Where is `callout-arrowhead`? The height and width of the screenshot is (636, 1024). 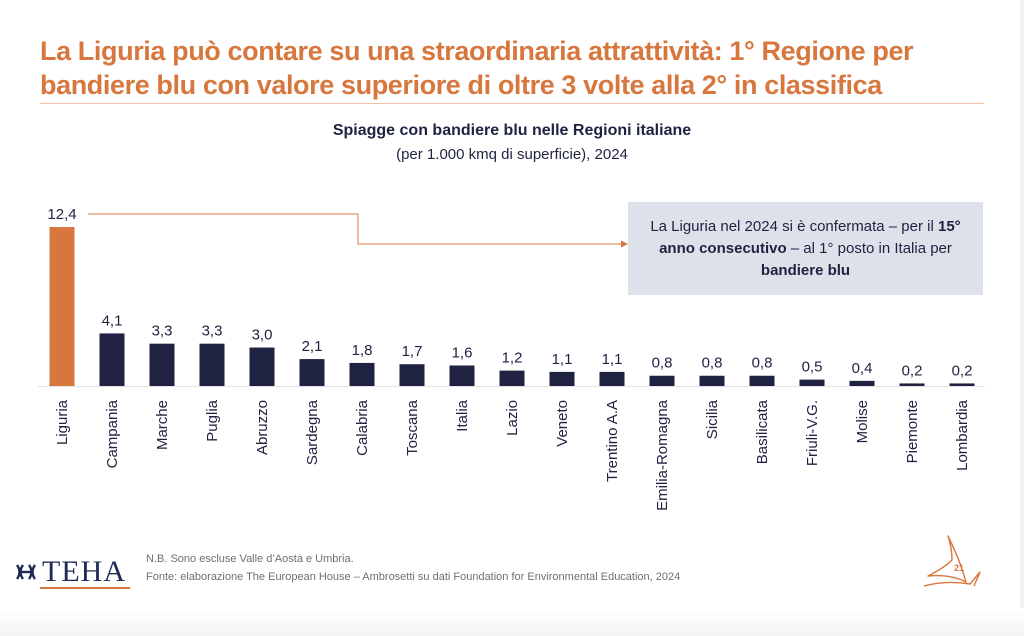 callout-arrowhead is located at coordinates (624, 244).